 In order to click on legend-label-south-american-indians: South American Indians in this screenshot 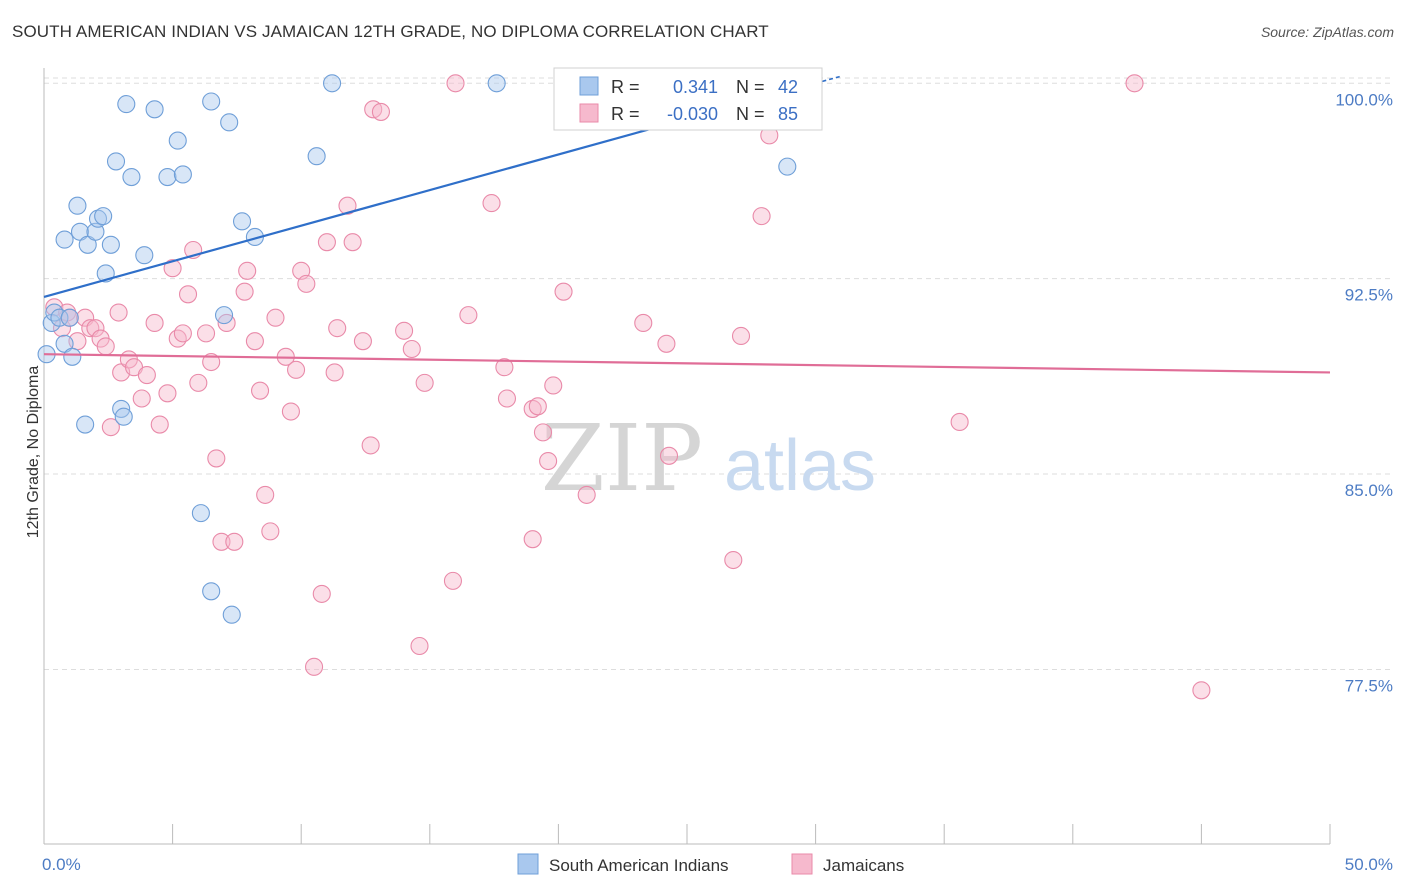, I will do `click(639, 865)`.